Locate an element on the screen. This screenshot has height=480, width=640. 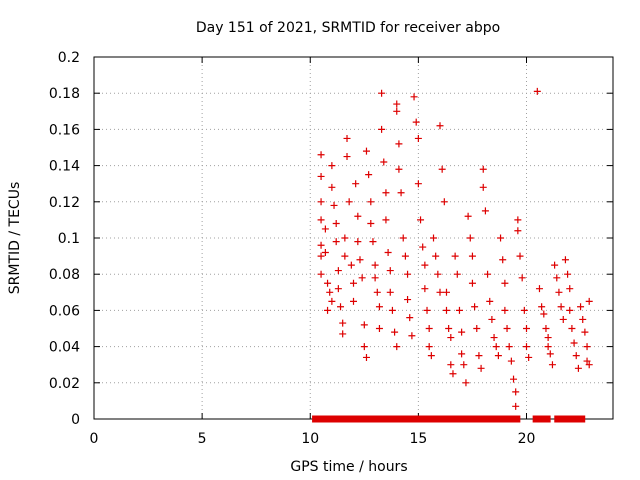
y-tick-label: 0.12 is located at coordinates (64, 203).